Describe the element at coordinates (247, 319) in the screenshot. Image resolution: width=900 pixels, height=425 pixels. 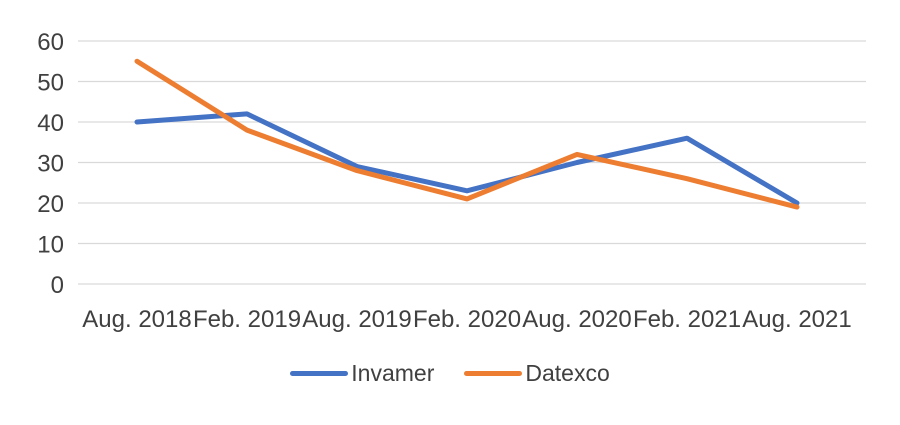
I see `x-tick-label-1: Feb. 2019` at that location.